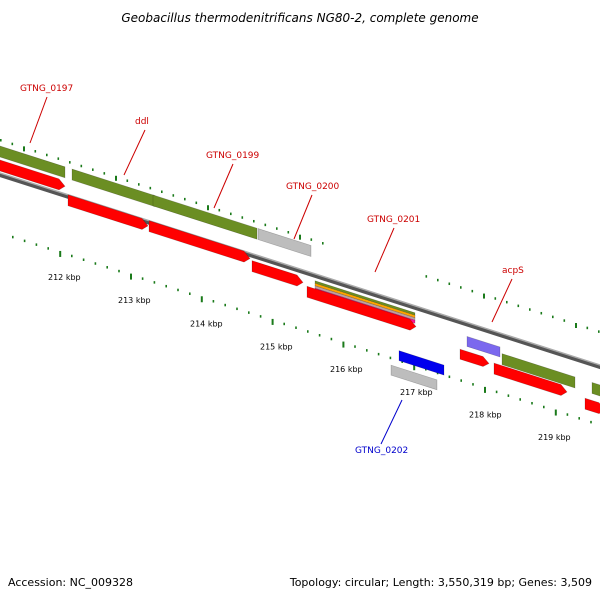  What do you see at coordinates (108, 212) in the screenshot?
I see `cds-arrow-ddl` at bounding box center [108, 212].